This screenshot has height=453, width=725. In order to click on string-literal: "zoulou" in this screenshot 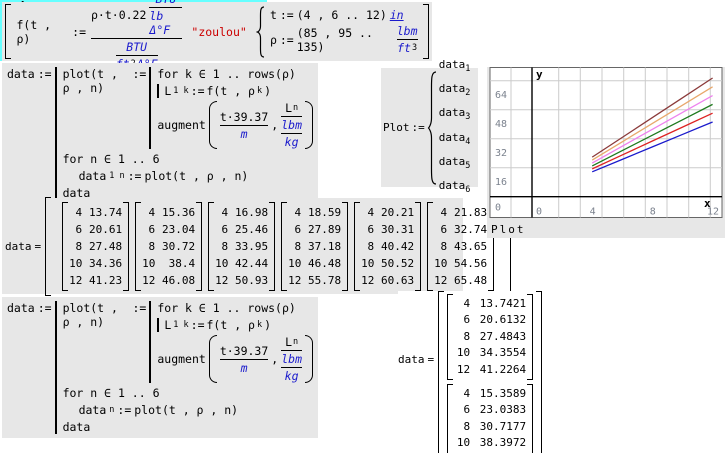, I will do `click(219, 31)`.